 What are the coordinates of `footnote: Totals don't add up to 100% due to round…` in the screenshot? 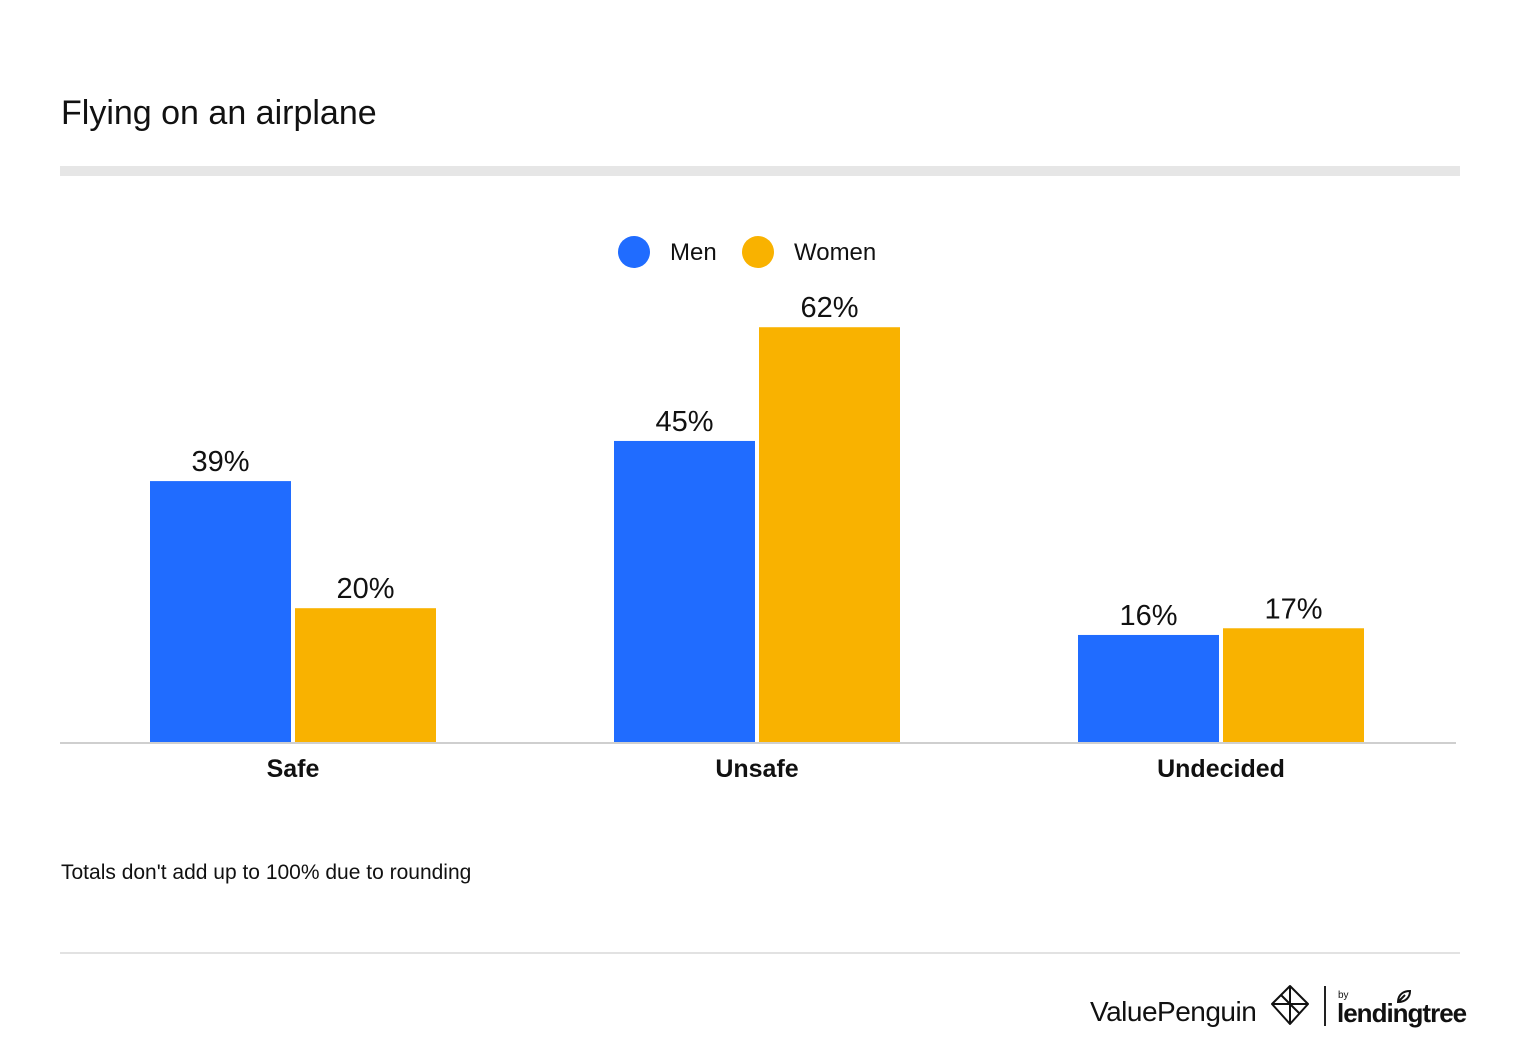 It's located at (266, 872).